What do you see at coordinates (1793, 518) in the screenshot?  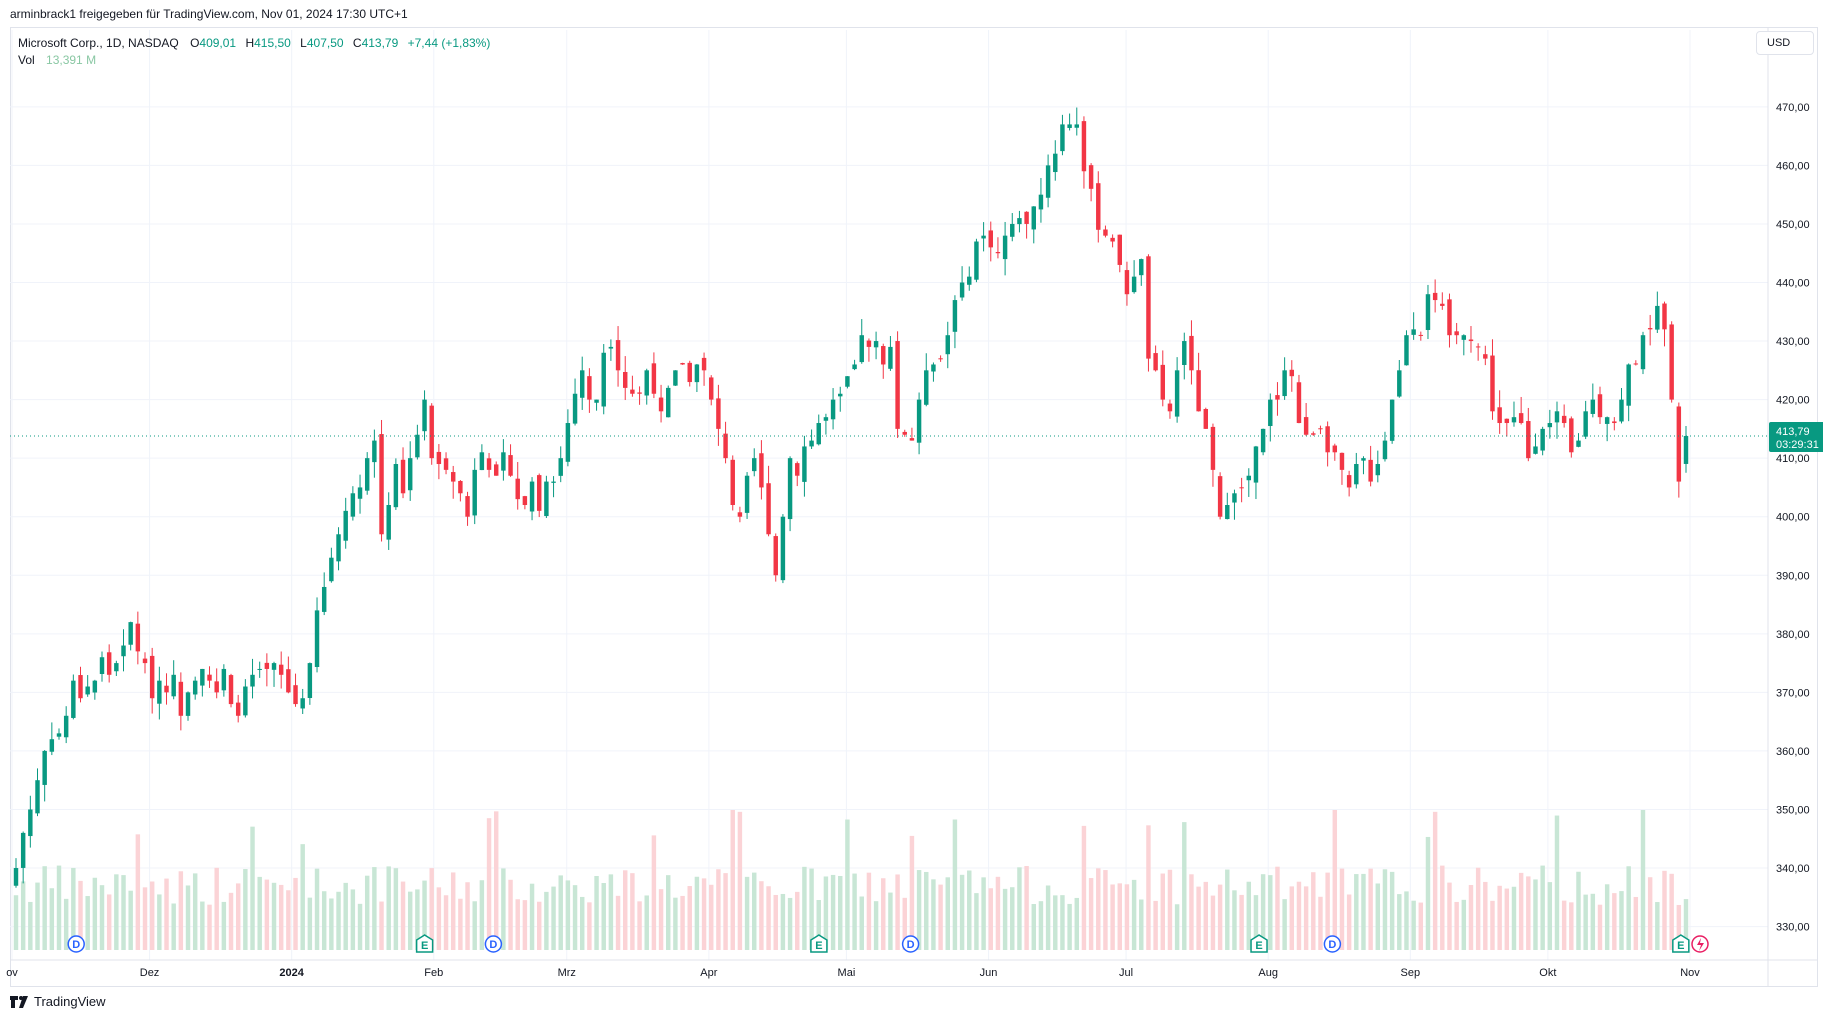 I see `y-tick-label: 400,00` at bounding box center [1793, 518].